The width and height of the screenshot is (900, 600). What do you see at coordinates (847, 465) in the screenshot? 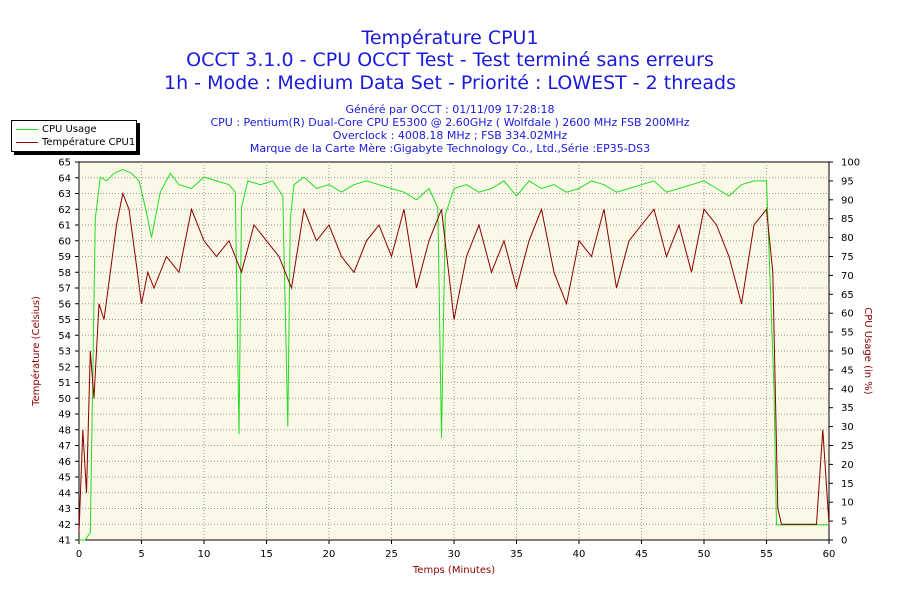
I see `right-tick-label: 20` at bounding box center [847, 465].